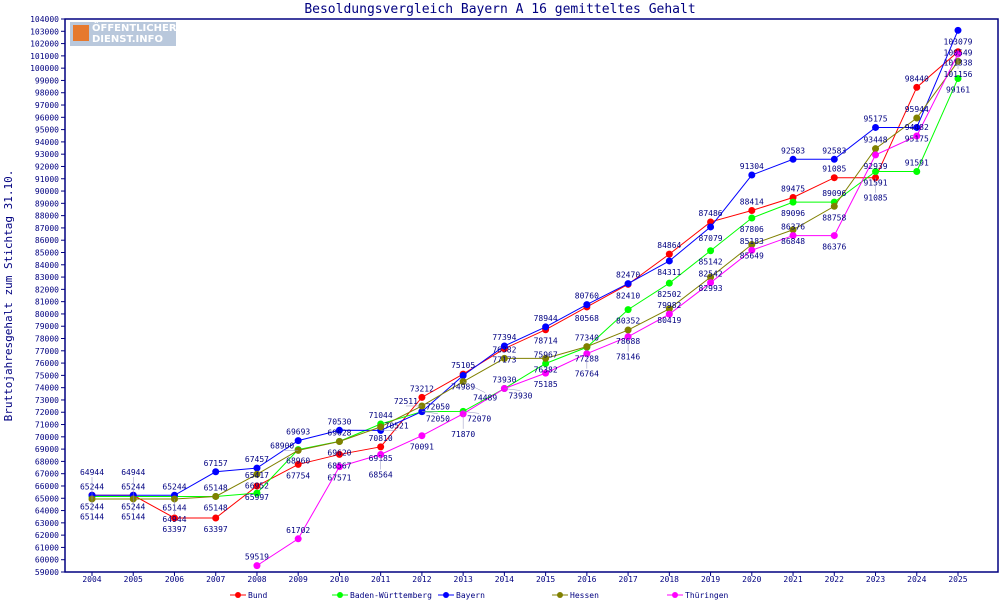 The image size is (1000, 600). Describe the element at coordinates (875, 140) in the screenshot. I see `data-label: 93448` at that location.